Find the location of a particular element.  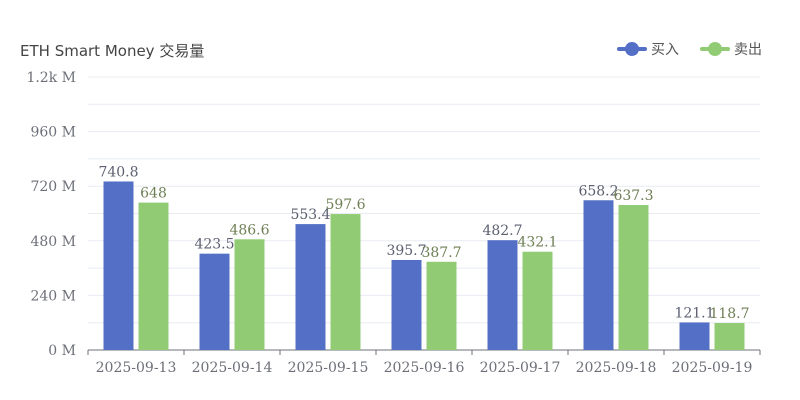

legend-marker-sell-icon is located at coordinates (715, 49).